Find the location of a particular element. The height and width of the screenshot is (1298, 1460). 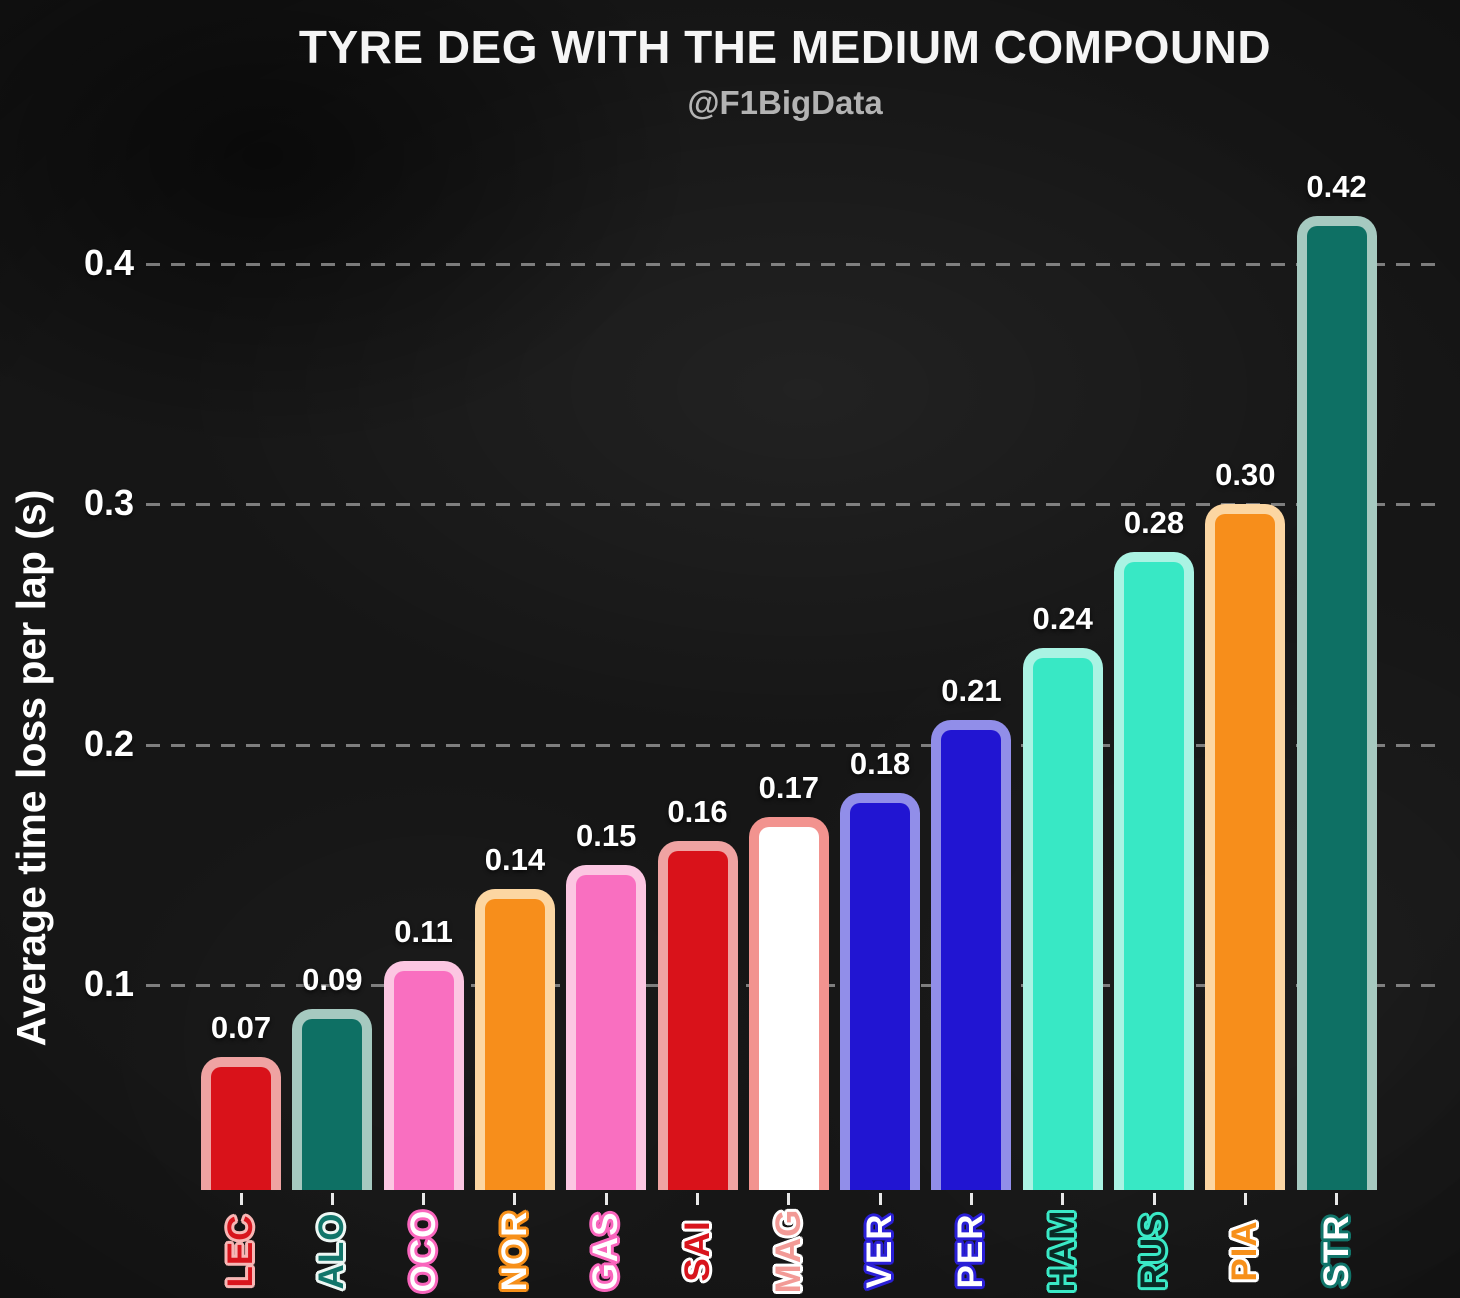

y-tick-label: 0.2 is located at coordinates (108, 743).